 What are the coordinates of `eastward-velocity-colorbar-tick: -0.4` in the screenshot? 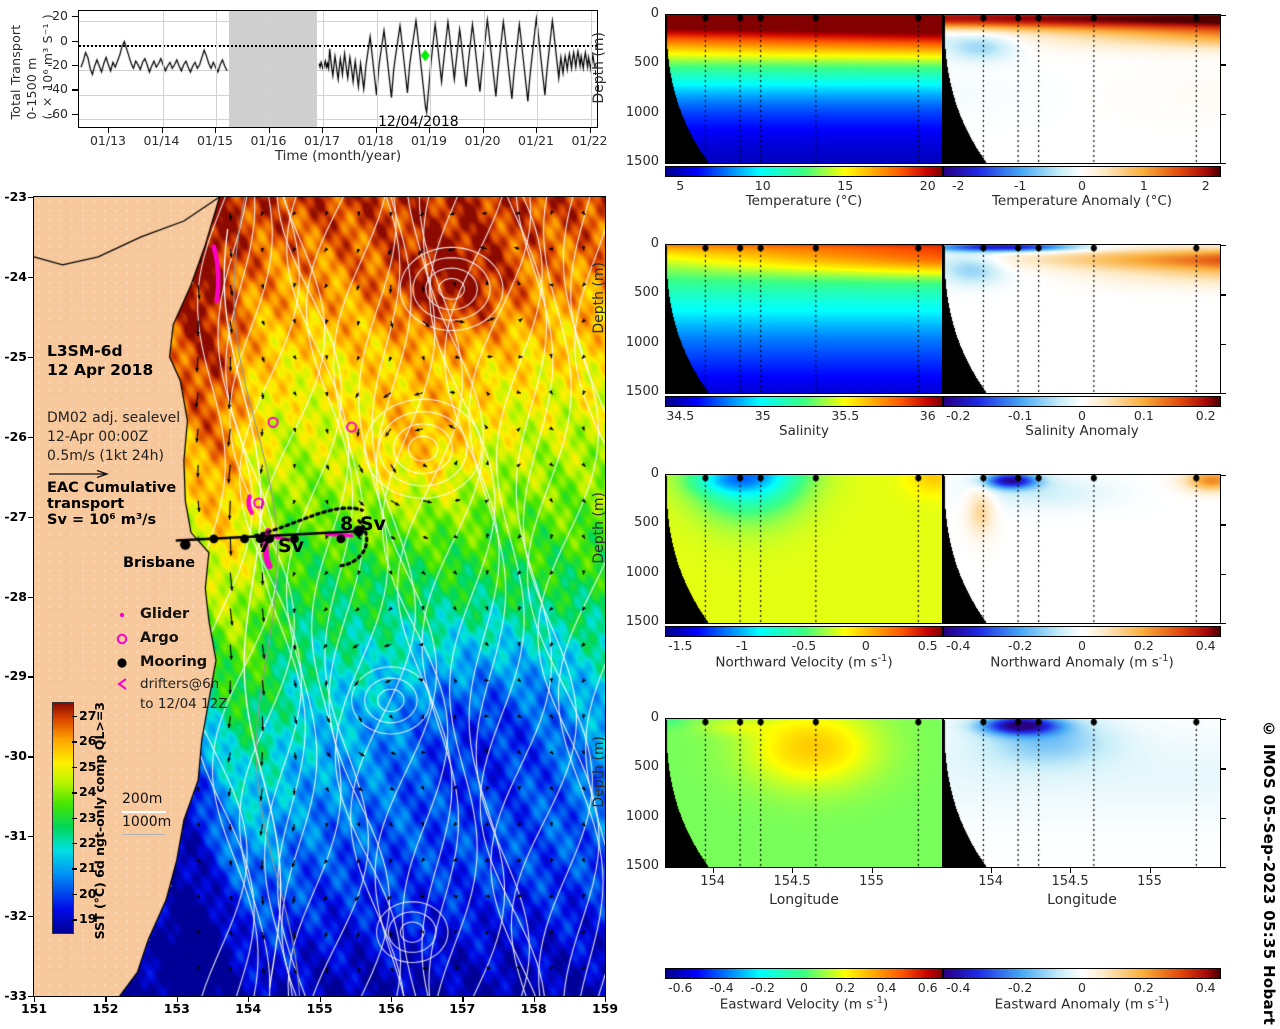 It's located at (721, 987).